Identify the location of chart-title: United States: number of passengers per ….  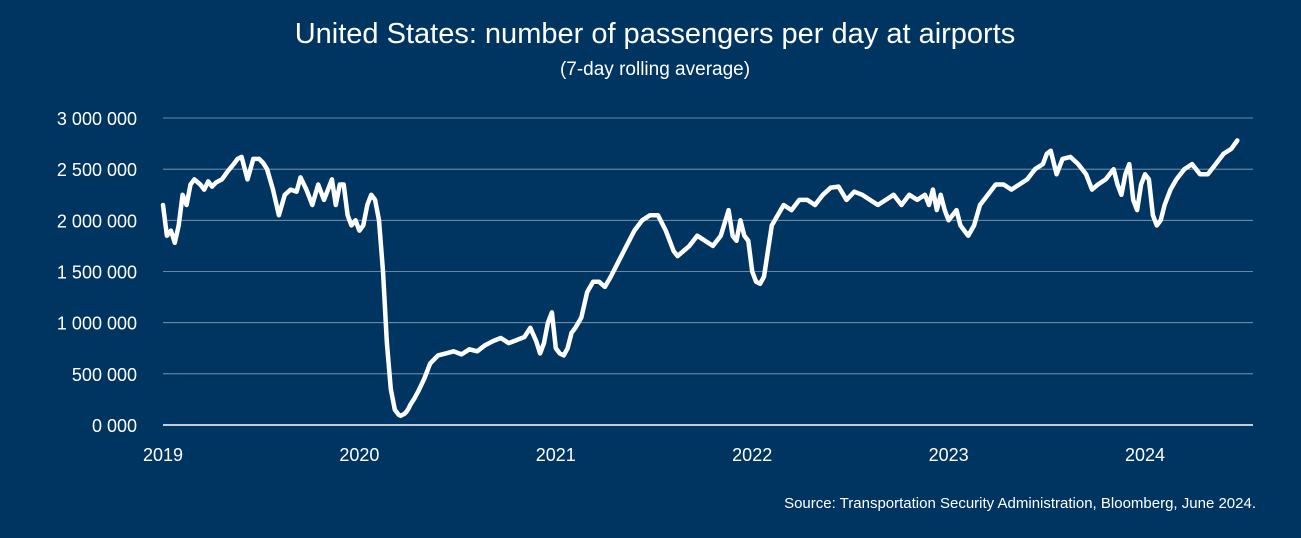
(655, 34).